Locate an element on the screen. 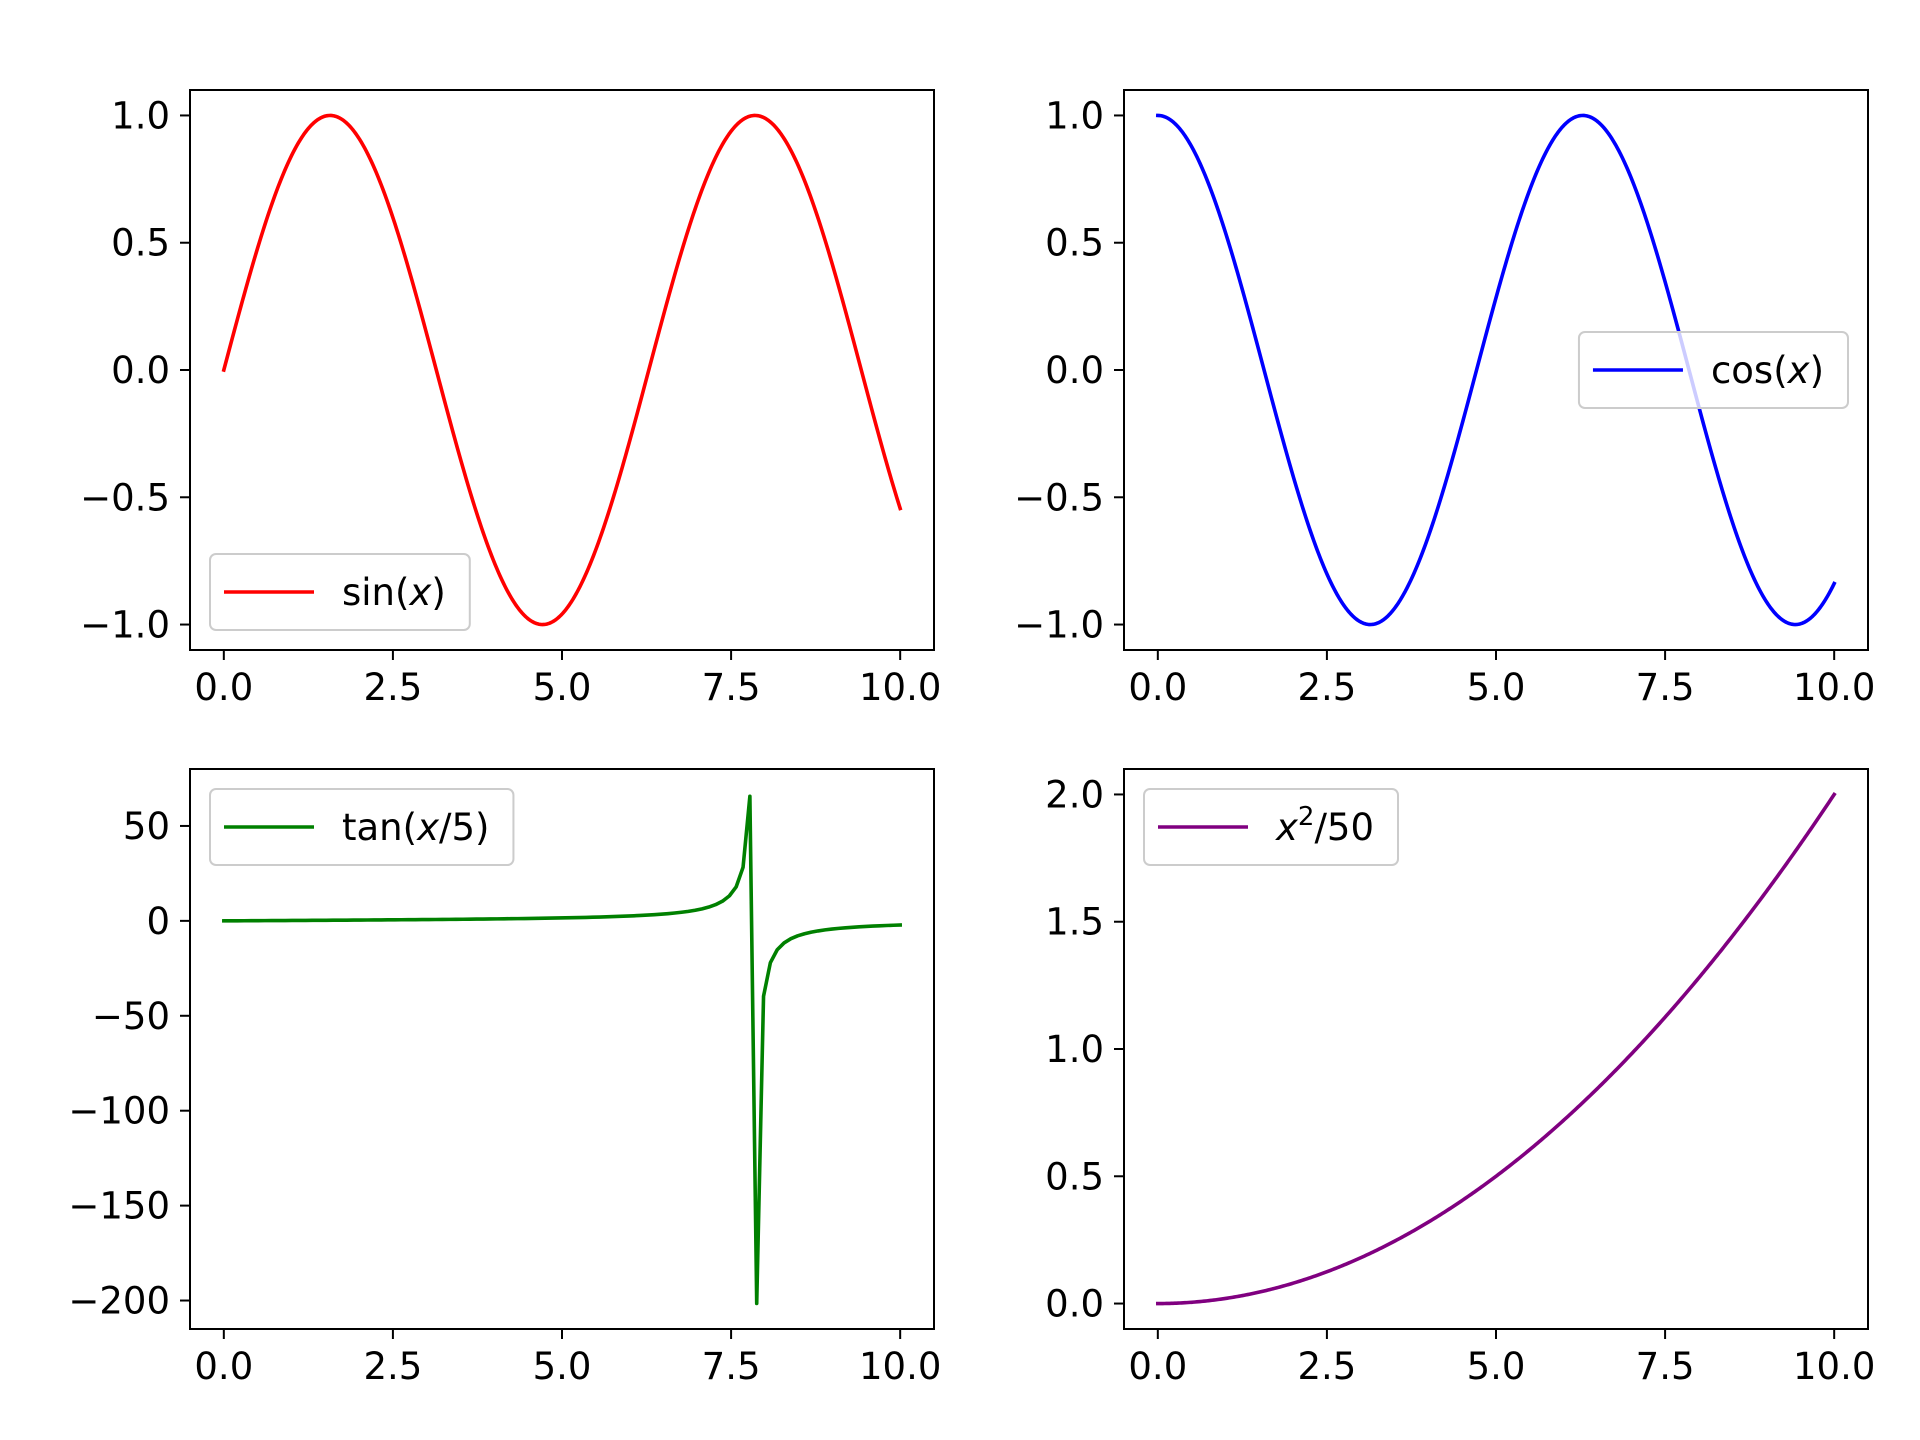  legend-label: sin(x) is located at coordinates (394, 592).